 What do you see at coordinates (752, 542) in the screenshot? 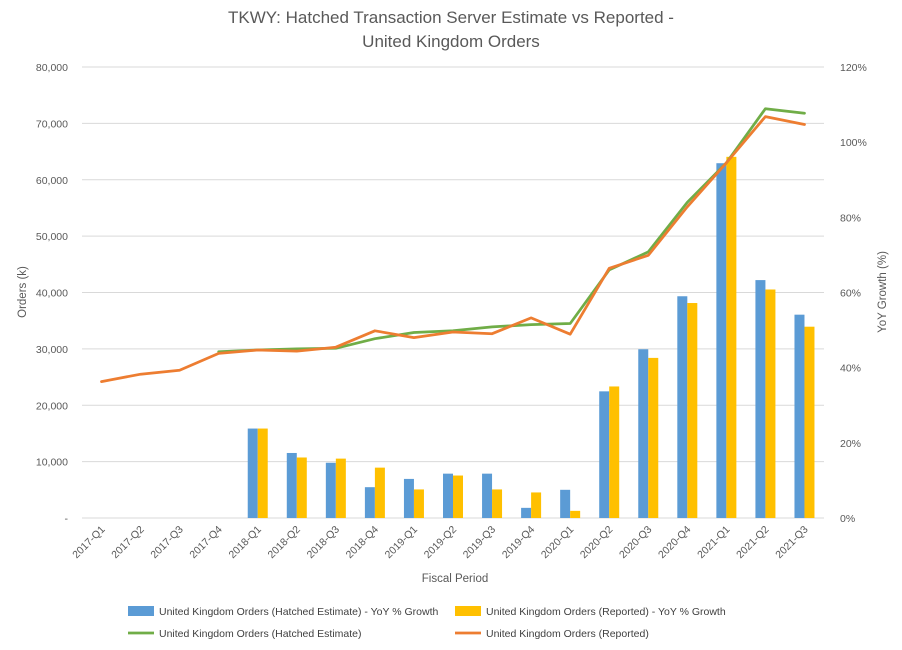
I see `x-tick-label: 2021-Q2` at bounding box center [752, 542].